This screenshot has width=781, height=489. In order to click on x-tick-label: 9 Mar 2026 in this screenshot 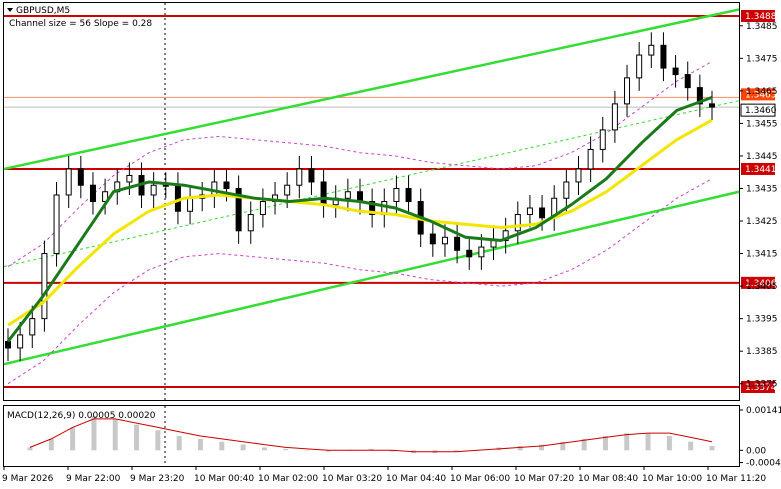, I will do `click(28, 479)`.